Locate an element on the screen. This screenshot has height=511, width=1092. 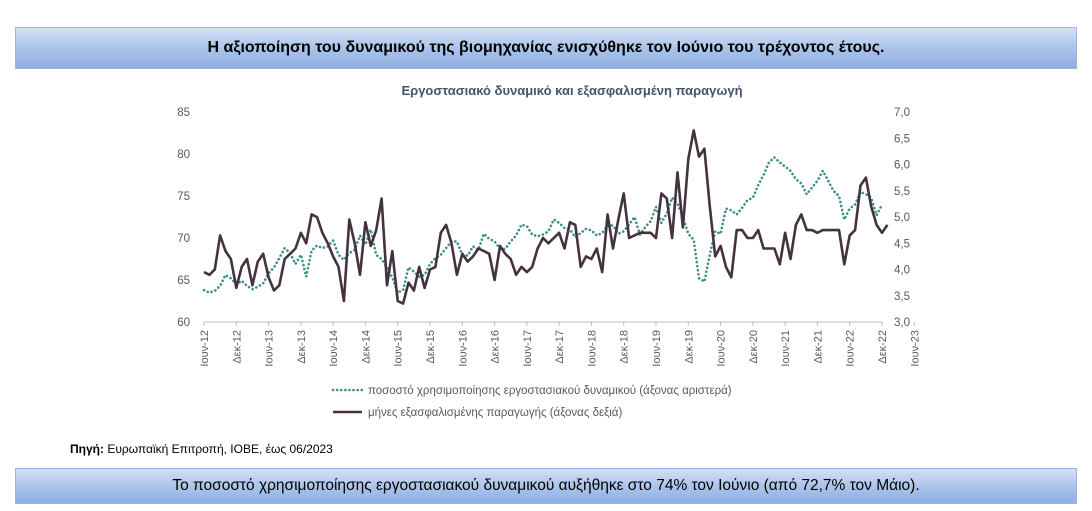
right-y-tick-label: 3,5 is located at coordinates (902, 297).